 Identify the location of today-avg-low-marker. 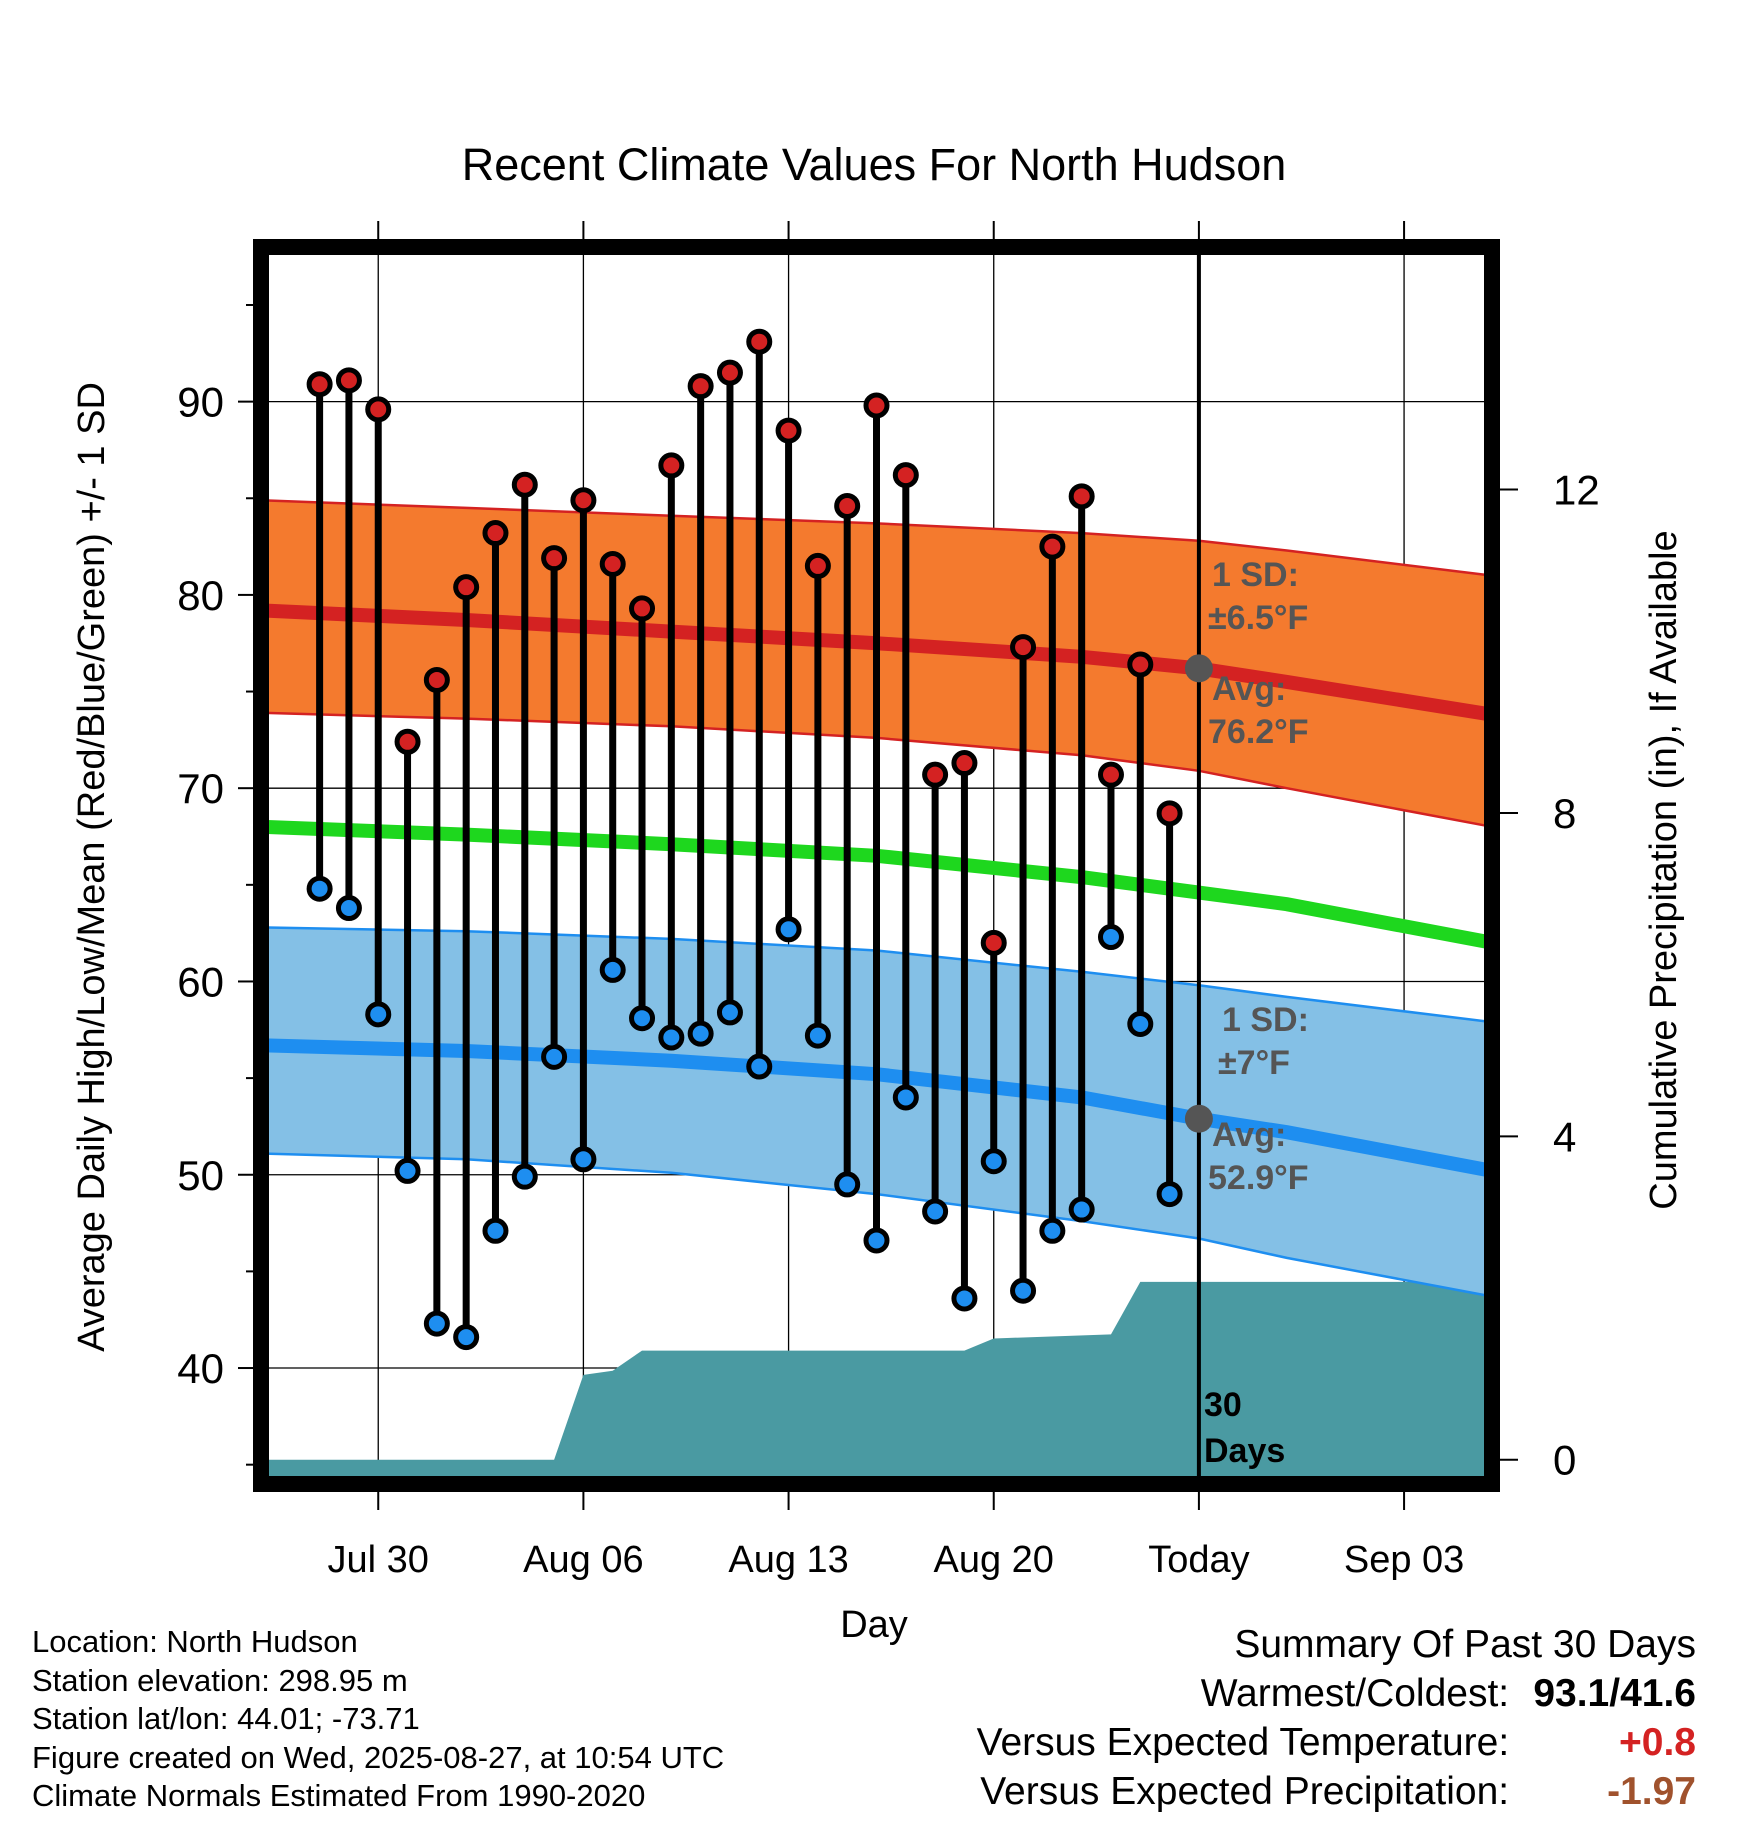
(1198, 1118).